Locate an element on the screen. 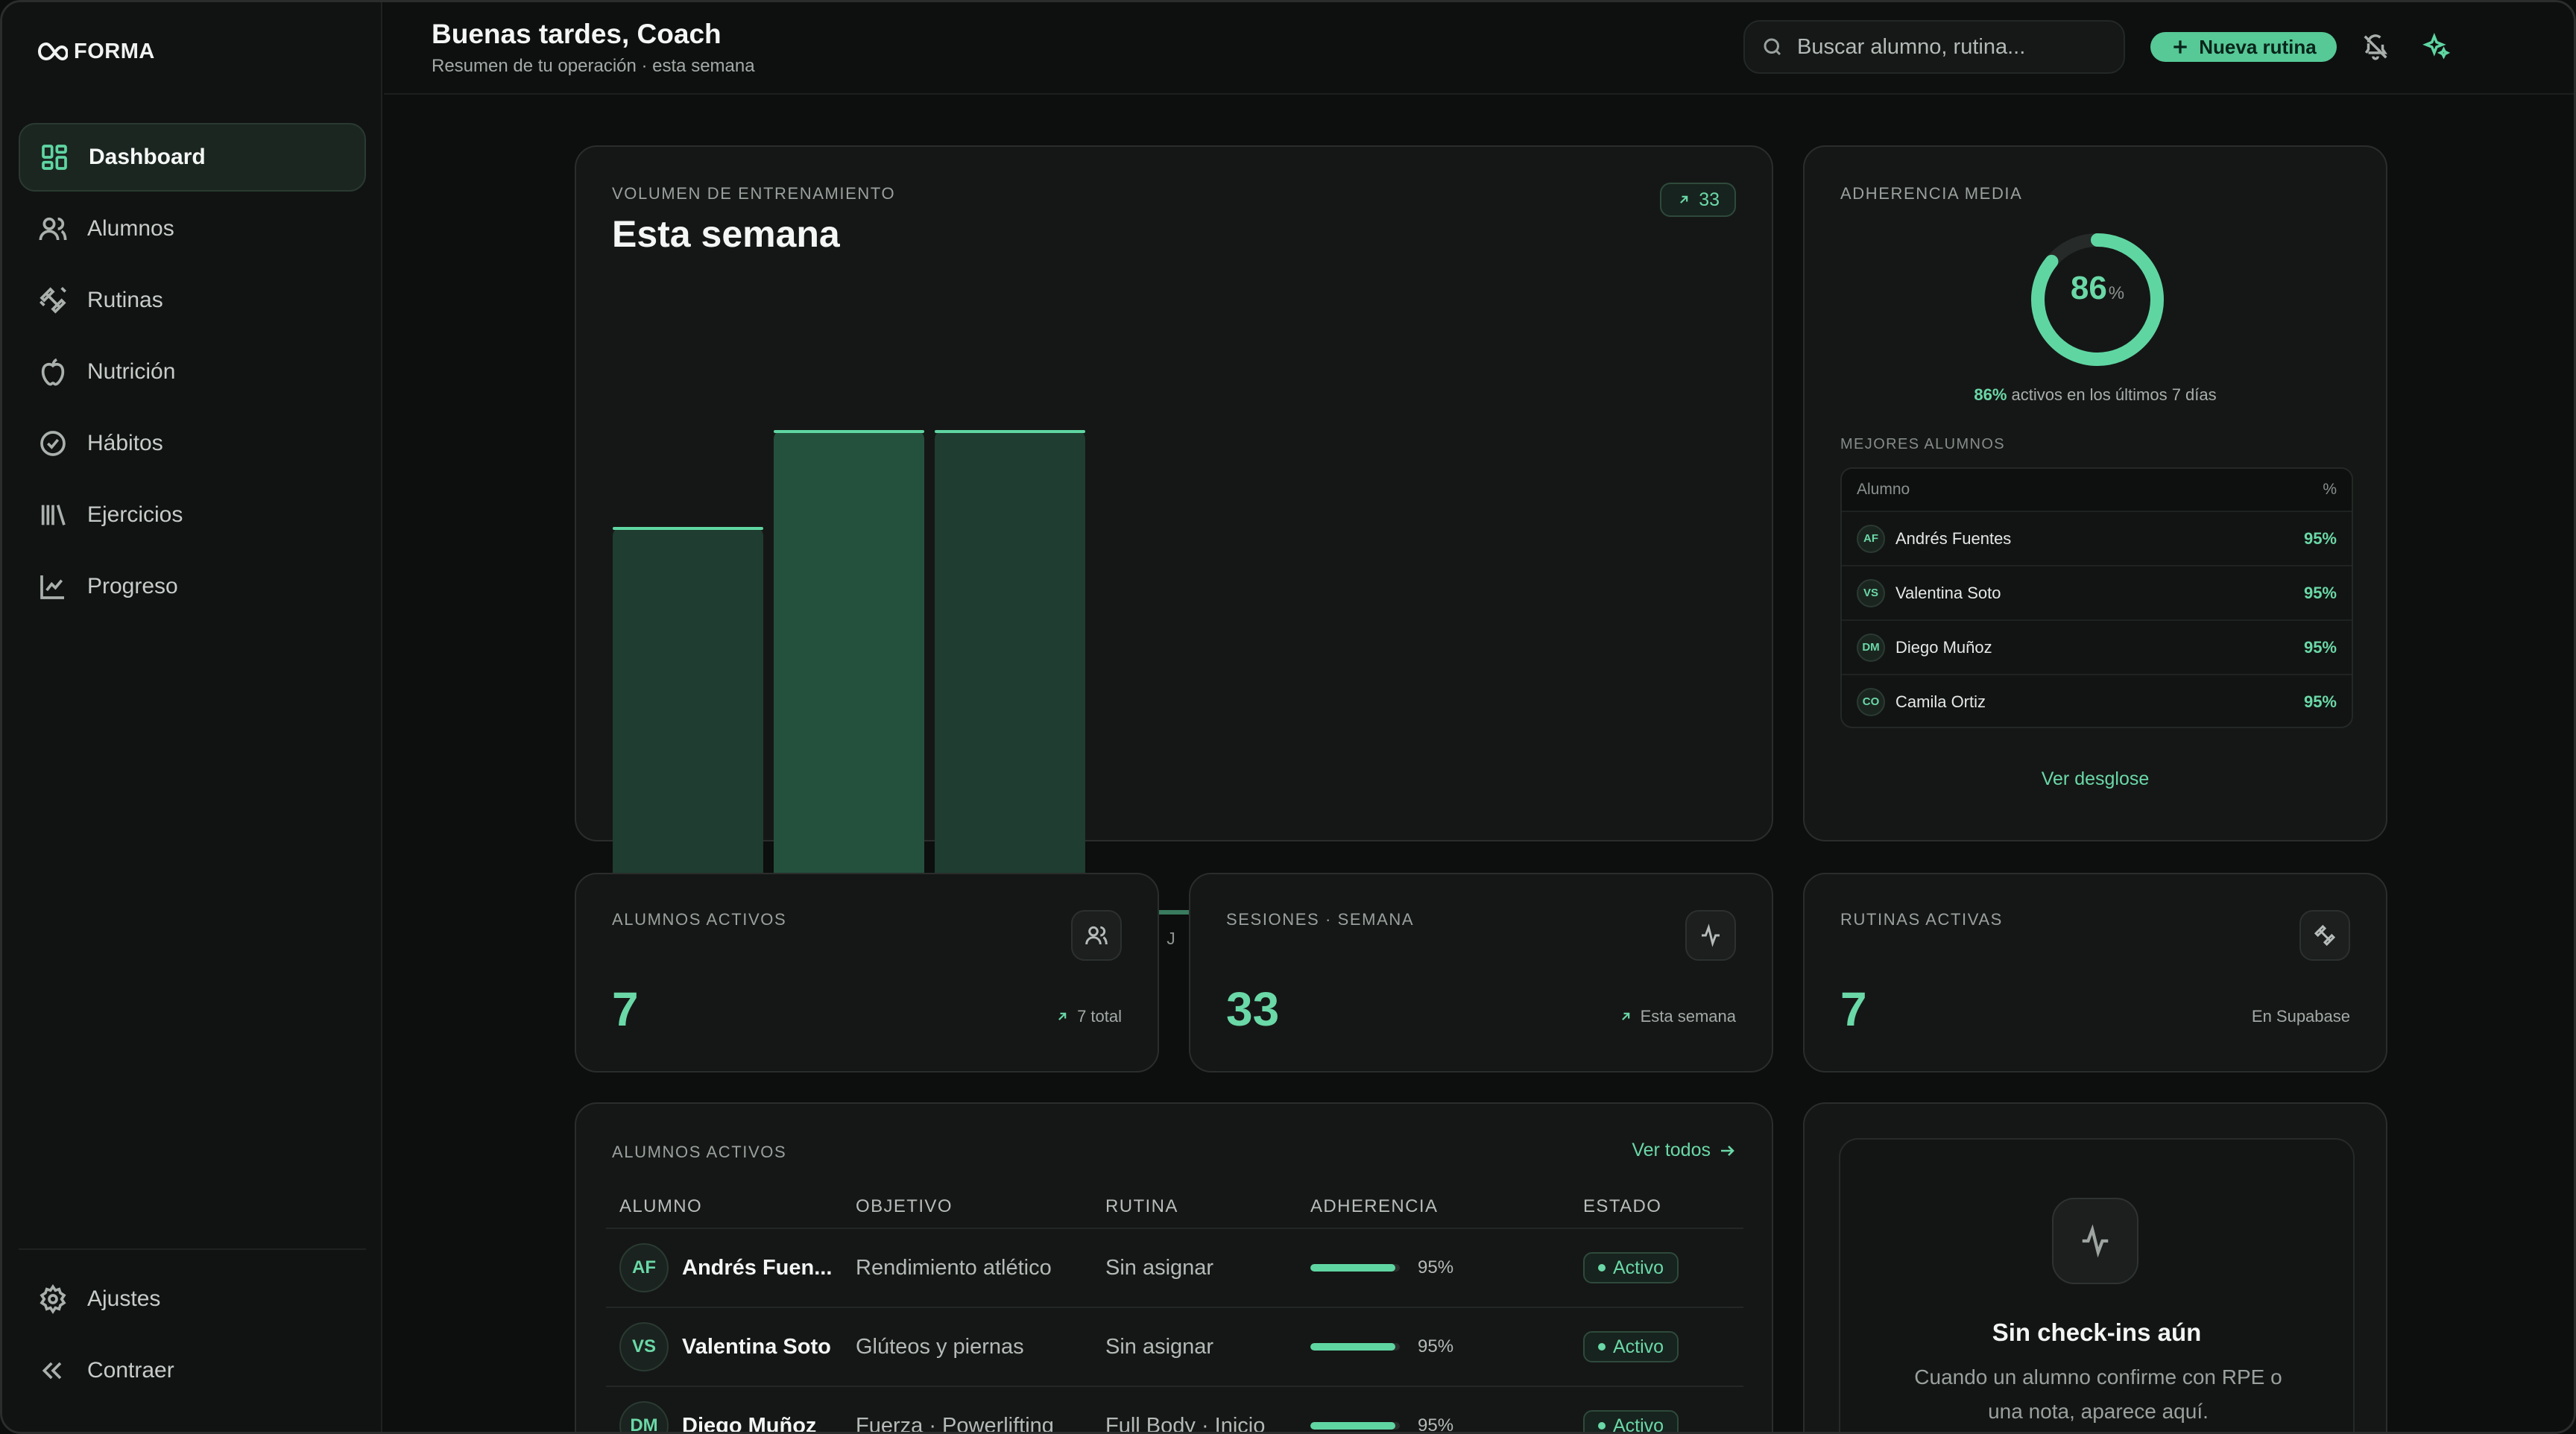  notifications-button is located at coordinates (2375, 47).